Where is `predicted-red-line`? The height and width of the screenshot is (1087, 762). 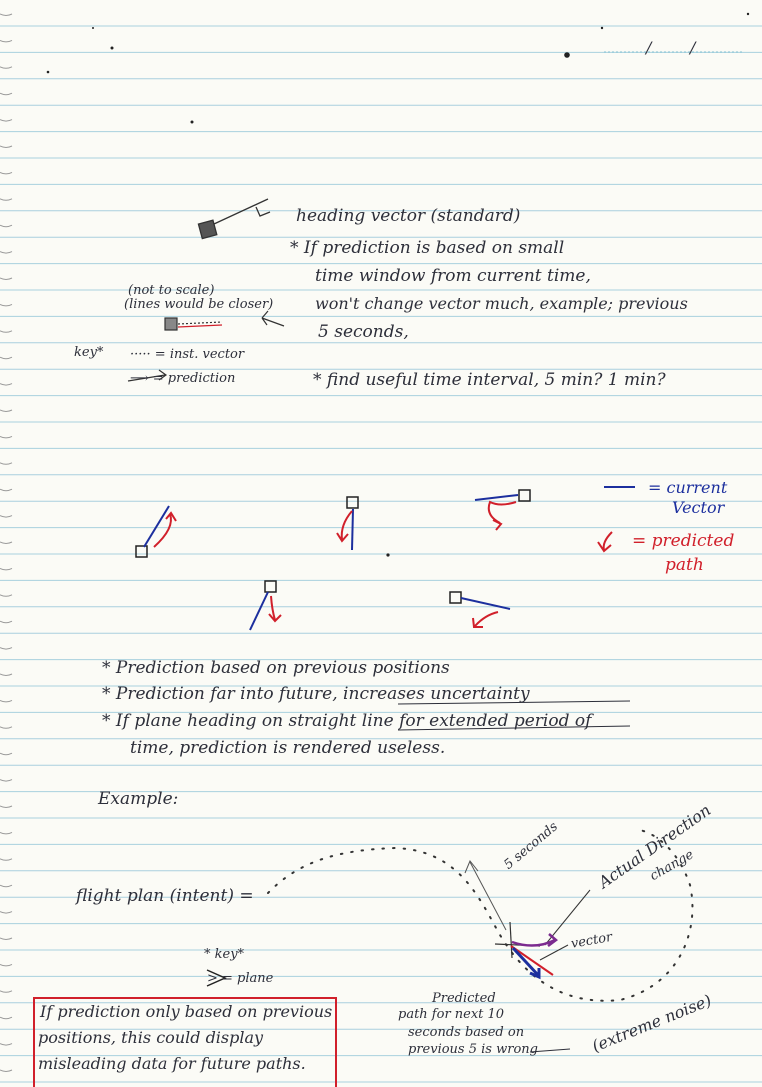
predicted-red-line is located at coordinates (532, 960).